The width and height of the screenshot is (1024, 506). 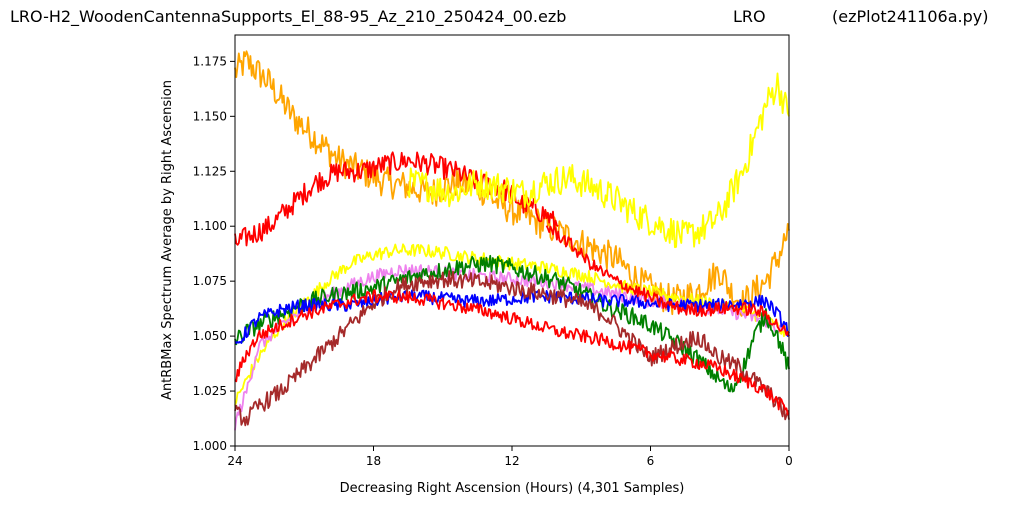 I want to click on y-tick-label: 1.175, so click(x=210, y=61).